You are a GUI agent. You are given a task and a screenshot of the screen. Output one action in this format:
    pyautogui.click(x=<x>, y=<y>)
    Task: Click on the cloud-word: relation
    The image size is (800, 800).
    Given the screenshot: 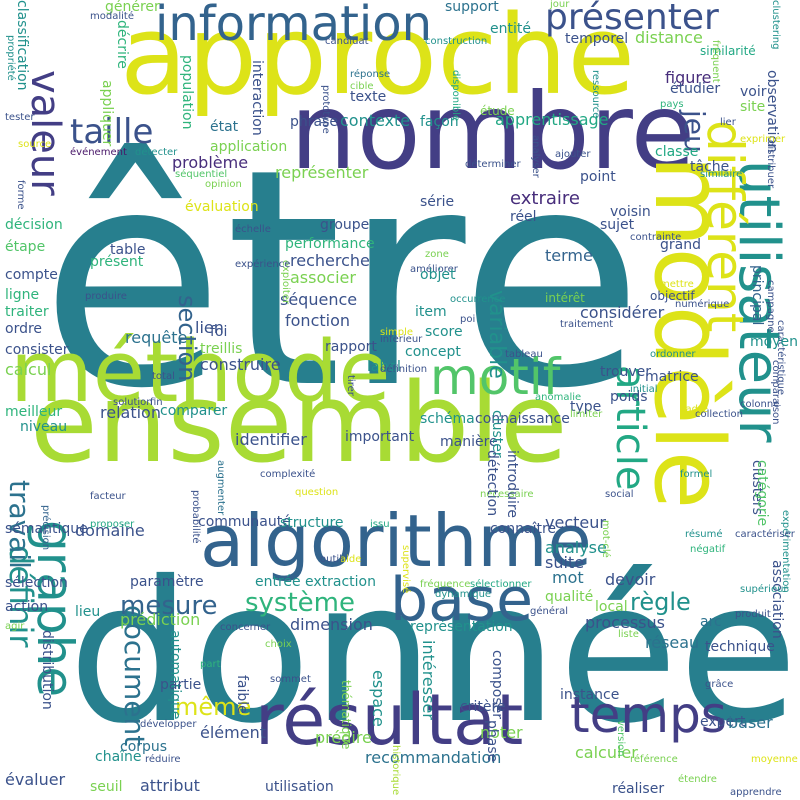 What is the action you would take?
    pyautogui.click(x=130, y=412)
    